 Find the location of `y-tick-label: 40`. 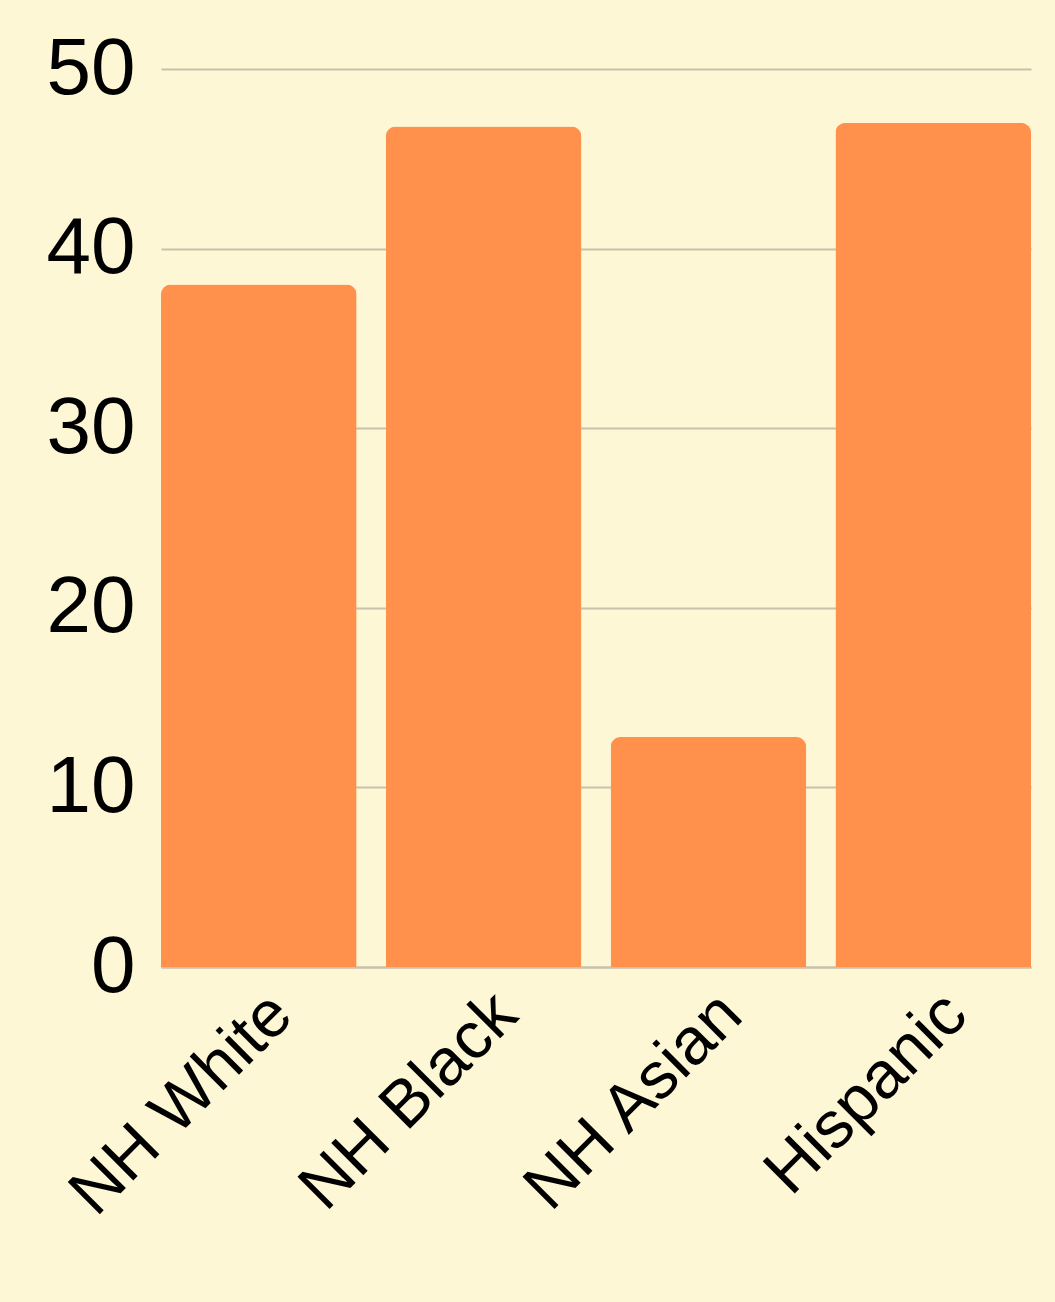

y-tick-label: 40 is located at coordinates (91, 246).